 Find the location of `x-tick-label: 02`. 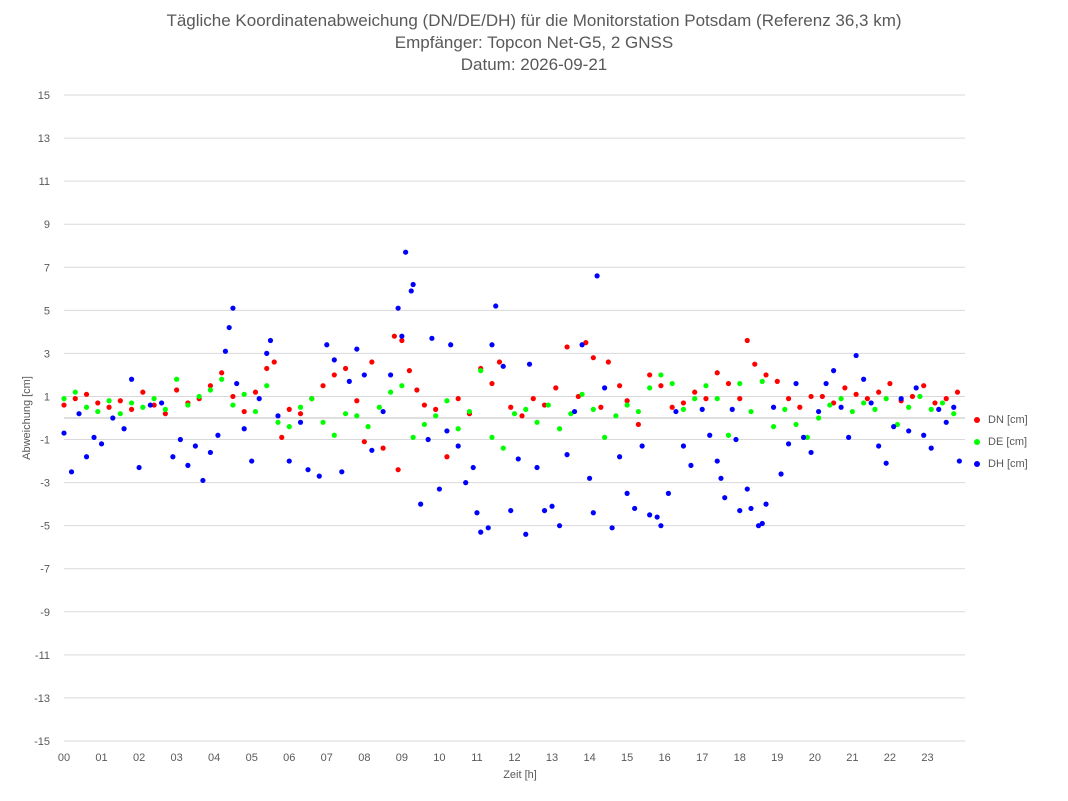

x-tick-label: 02 is located at coordinates (139, 758).